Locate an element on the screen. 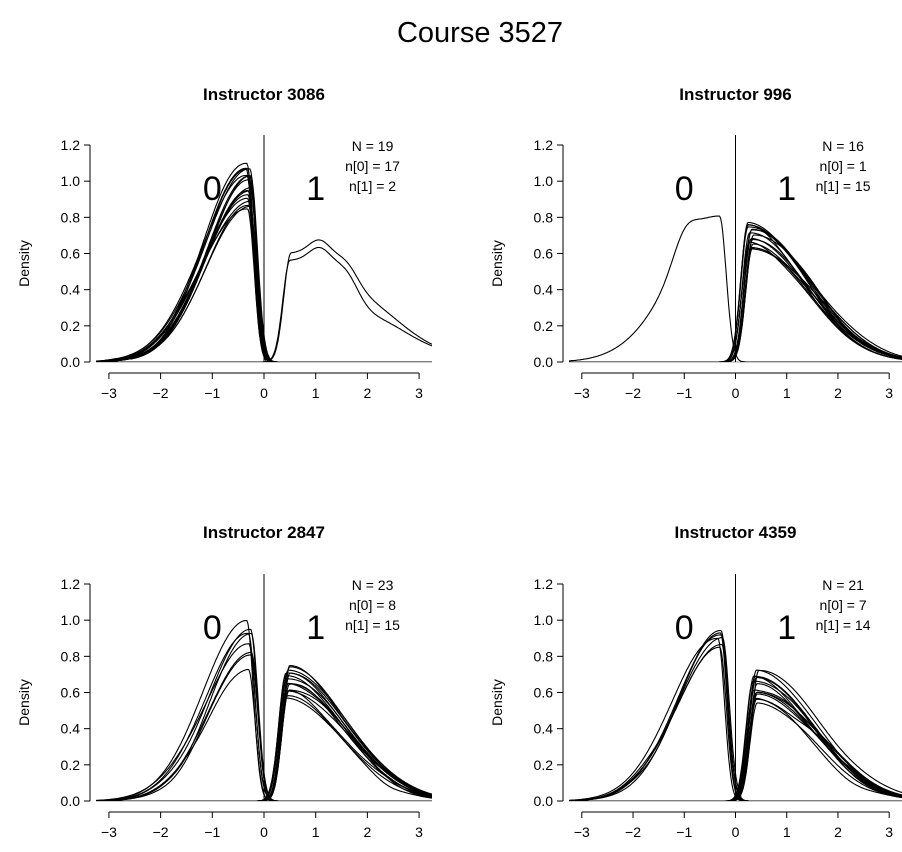 The width and height of the screenshot is (902, 852). stat-line: n[0] = 1 is located at coordinates (843, 166).